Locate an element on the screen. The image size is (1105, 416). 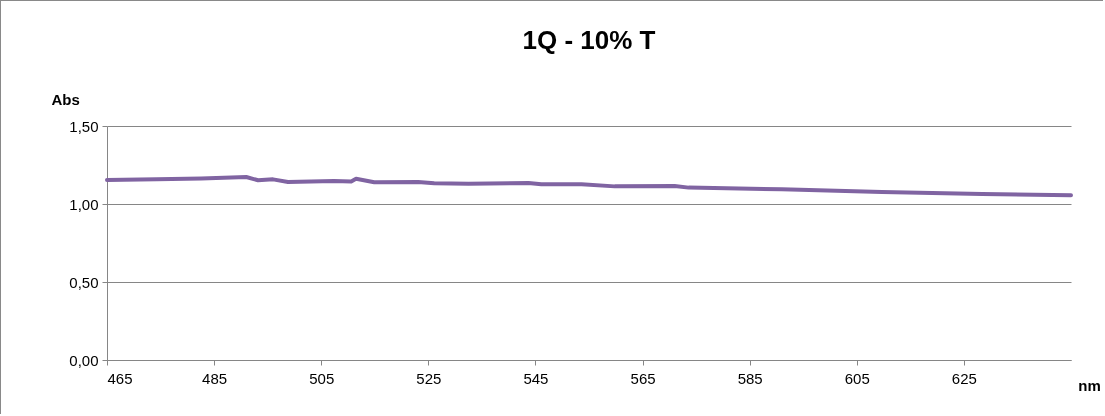
x-tick-label: 505 is located at coordinates (322, 378).